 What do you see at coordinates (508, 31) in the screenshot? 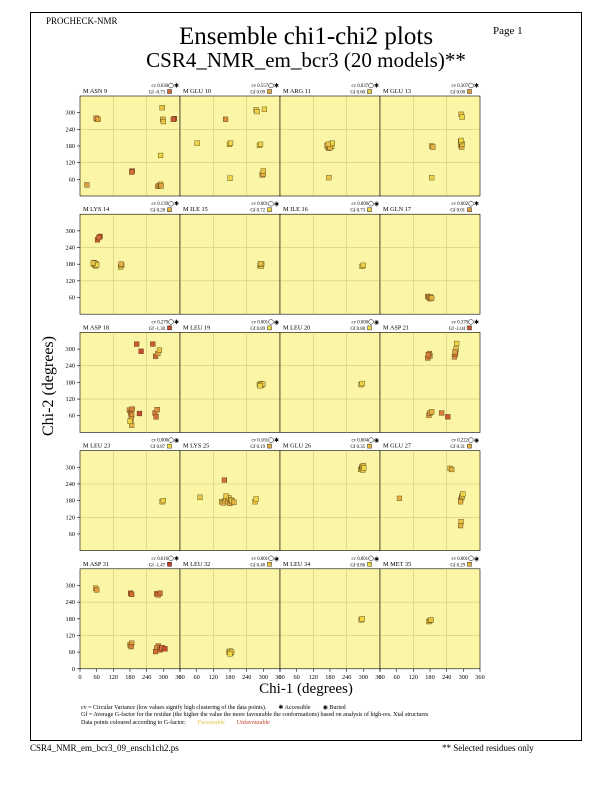
I see `page-number: Page 1` at bounding box center [508, 31].